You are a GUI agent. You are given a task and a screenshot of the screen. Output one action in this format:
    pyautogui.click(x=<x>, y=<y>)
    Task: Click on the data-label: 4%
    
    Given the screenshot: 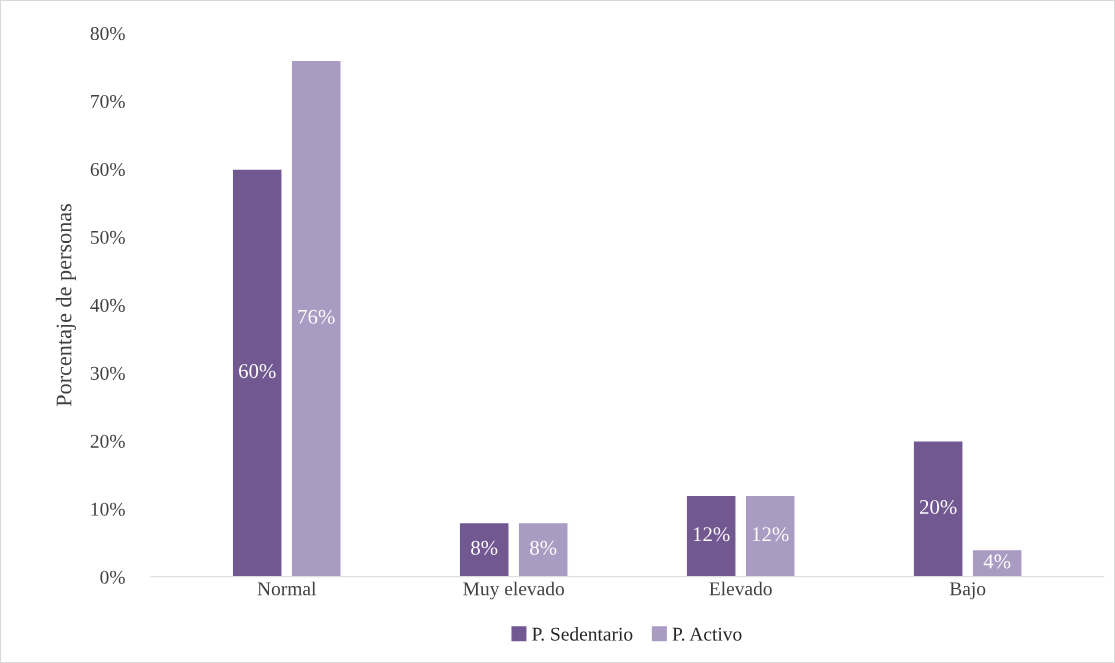 What is the action you would take?
    pyautogui.click(x=997, y=561)
    